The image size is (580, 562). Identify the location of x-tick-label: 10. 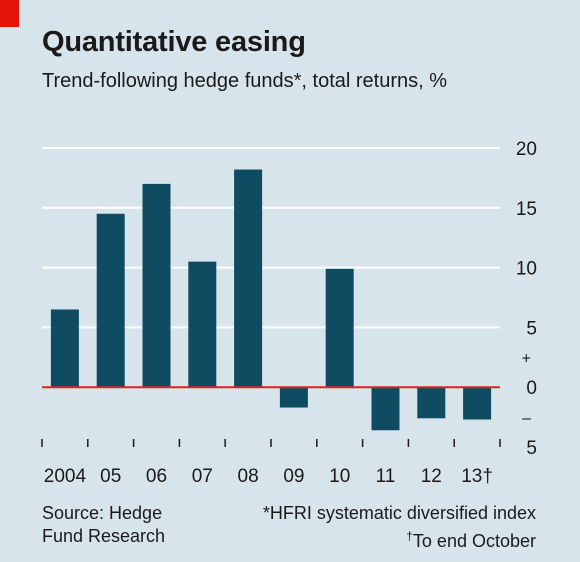
(339, 476).